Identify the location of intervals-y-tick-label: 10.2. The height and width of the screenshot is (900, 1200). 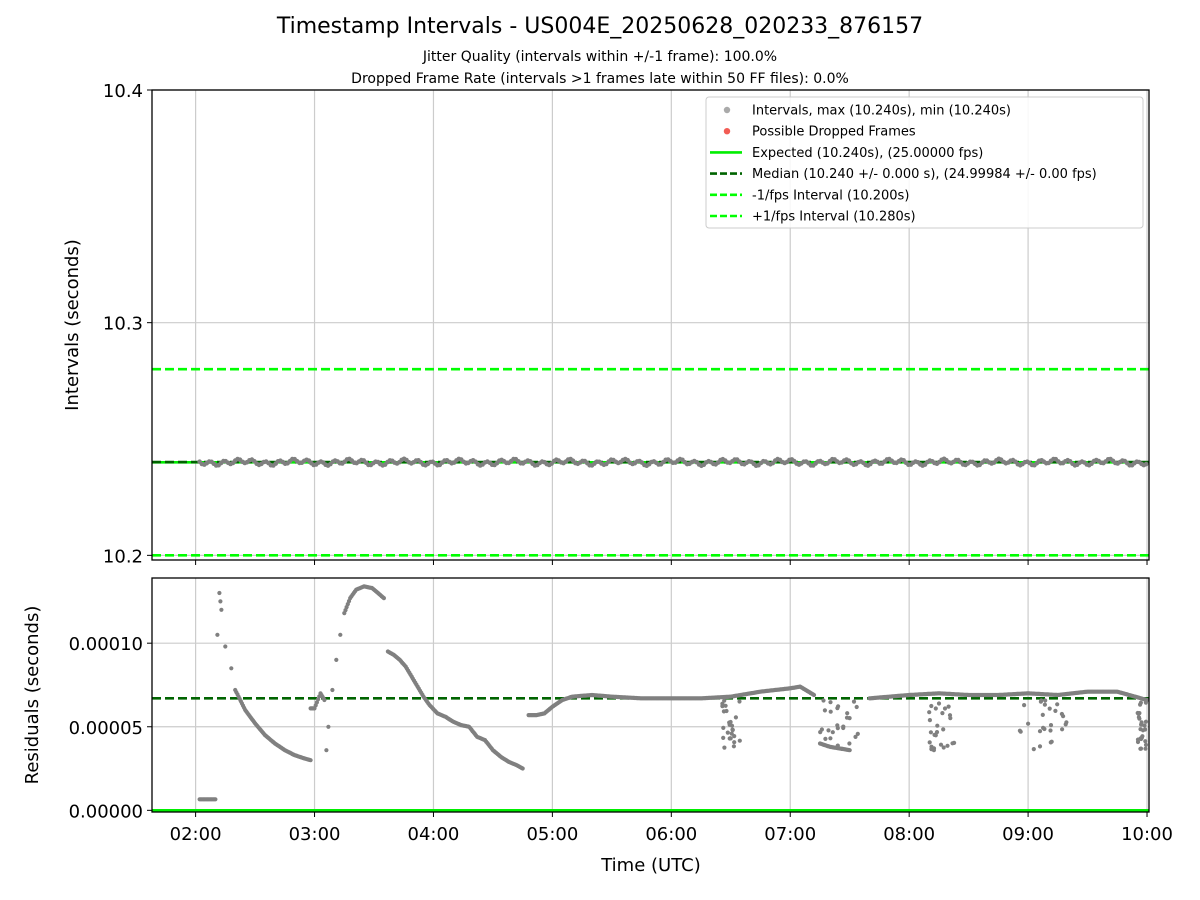
(123, 556).